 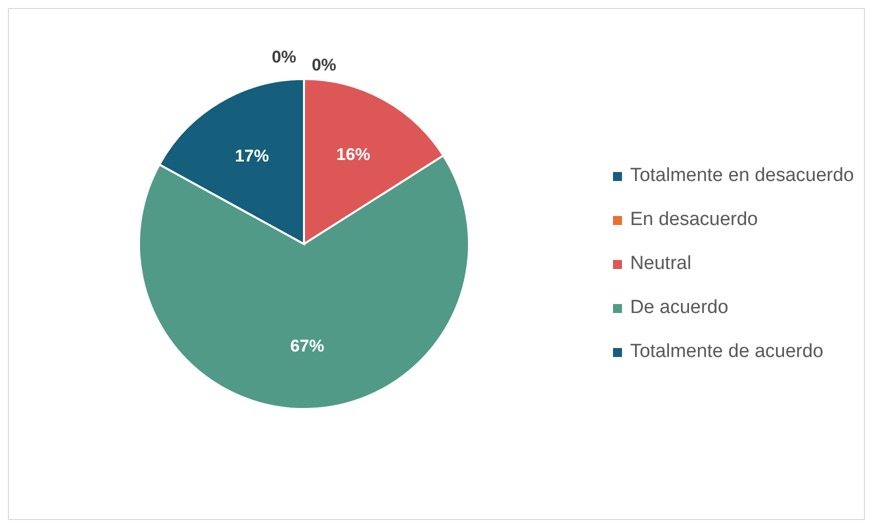 What do you see at coordinates (661, 264) in the screenshot?
I see `legend-label: Neutral` at bounding box center [661, 264].